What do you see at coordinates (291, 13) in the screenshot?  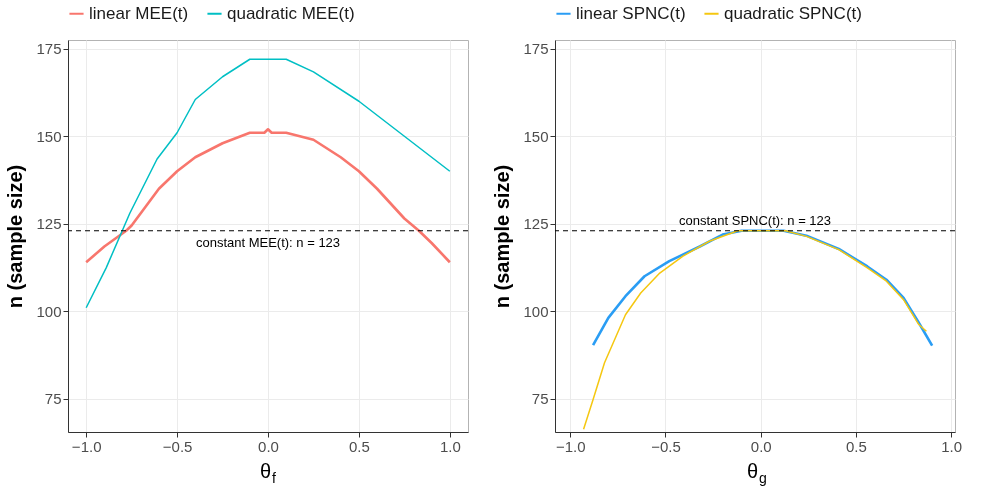 I see `legend-label: quadratic MEE(t)` at bounding box center [291, 13].